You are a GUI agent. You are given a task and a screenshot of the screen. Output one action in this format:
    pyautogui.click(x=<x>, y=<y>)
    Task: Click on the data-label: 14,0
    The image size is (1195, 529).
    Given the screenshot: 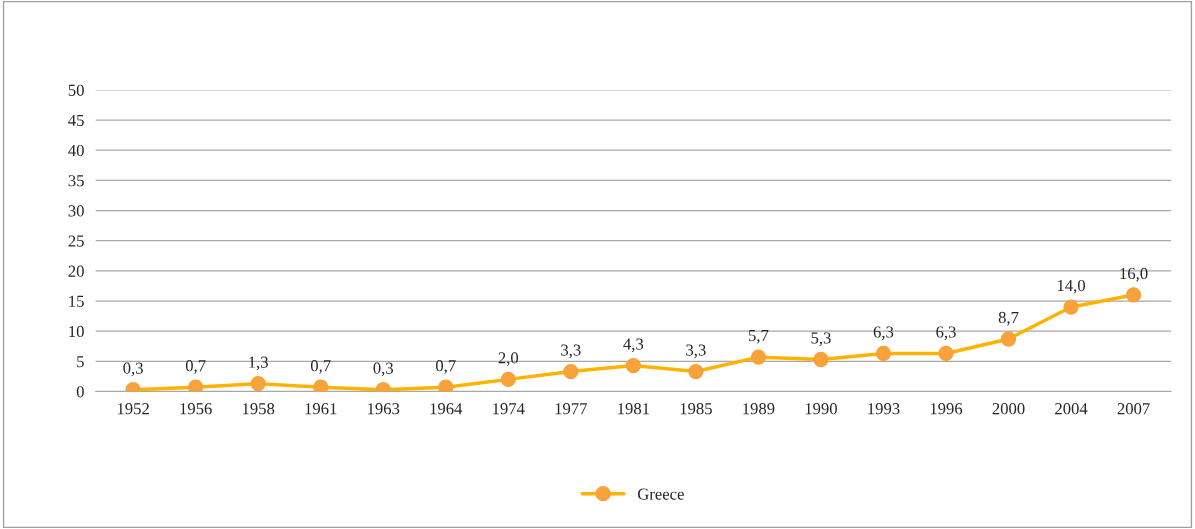 What is the action you would take?
    pyautogui.click(x=1071, y=286)
    